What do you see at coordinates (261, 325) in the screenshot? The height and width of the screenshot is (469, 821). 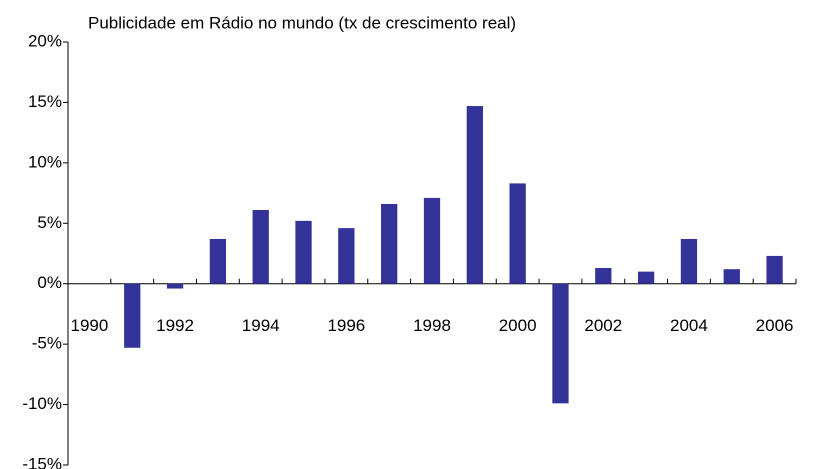 I see `x-tick-label: 1994` at bounding box center [261, 325].